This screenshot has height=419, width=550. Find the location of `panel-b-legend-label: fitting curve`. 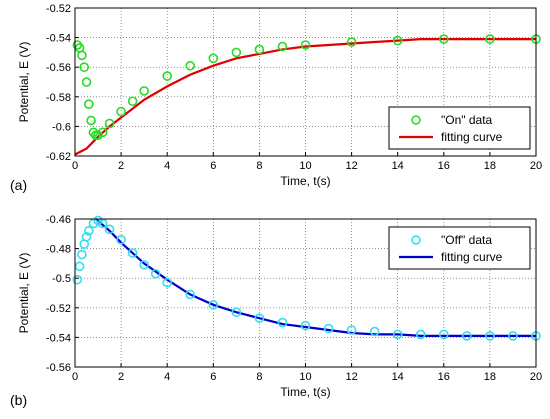

panel-b-legend-label: fitting curve is located at coordinates (472, 257).